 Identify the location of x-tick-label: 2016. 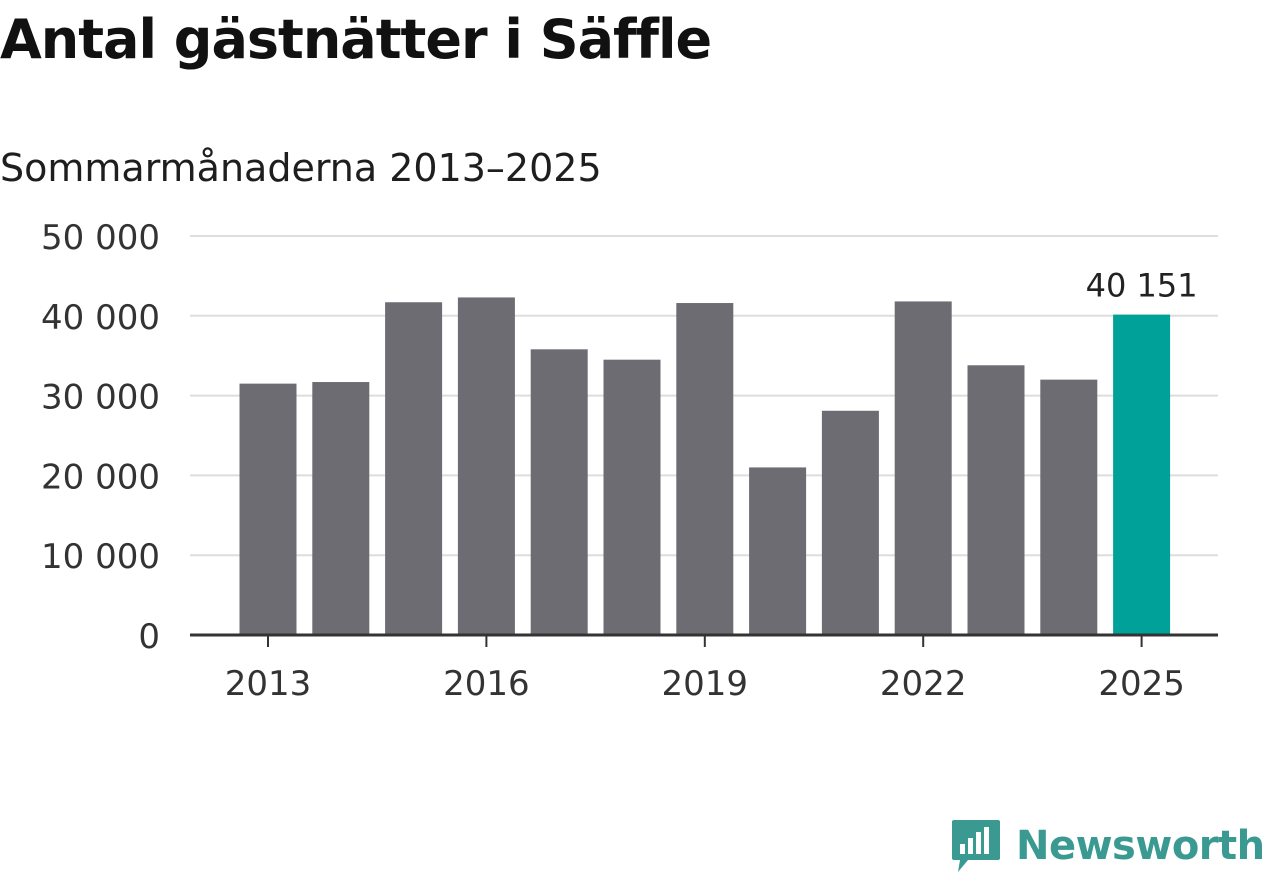
(486, 684).